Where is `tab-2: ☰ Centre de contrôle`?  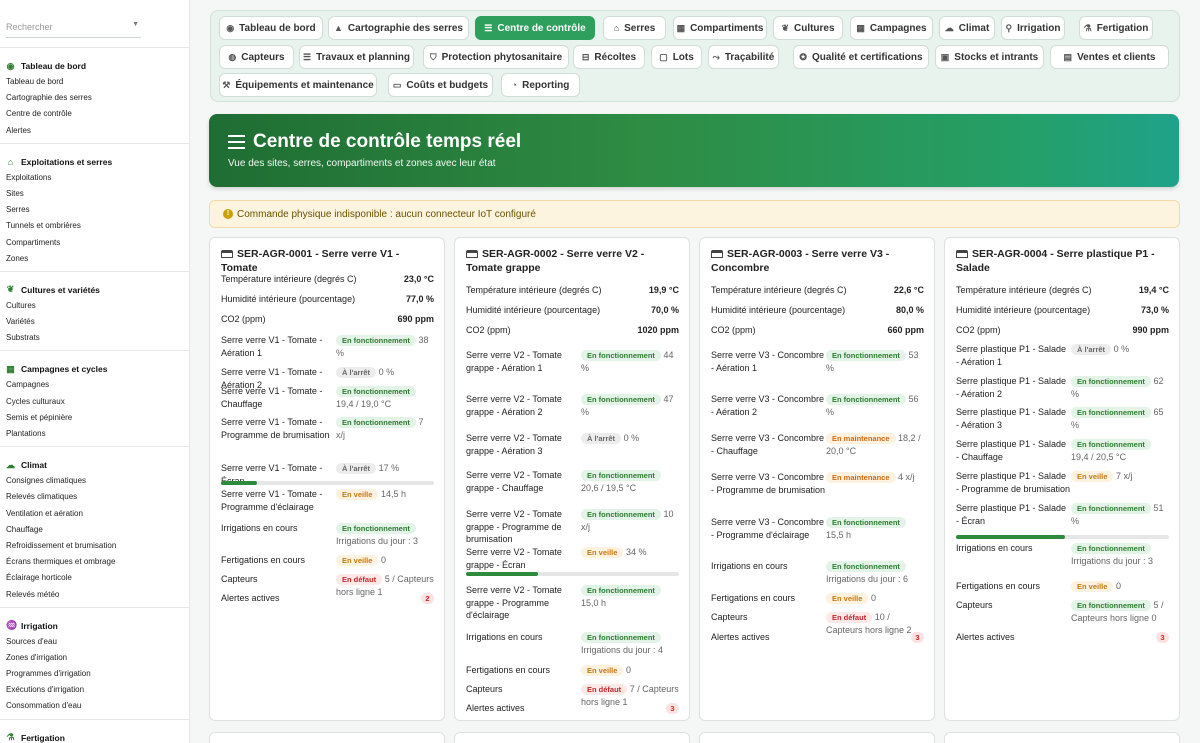
tab-2: ☰ Centre de contrôle is located at coordinates (535, 28).